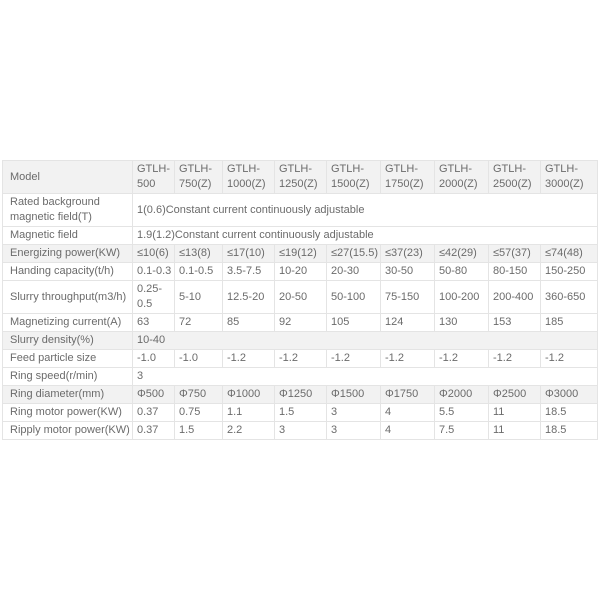 The width and height of the screenshot is (600, 600). What do you see at coordinates (461, 177) in the screenshot?
I see `value-cell: GTLH-2000(Z)` at bounding box center [461, 177].